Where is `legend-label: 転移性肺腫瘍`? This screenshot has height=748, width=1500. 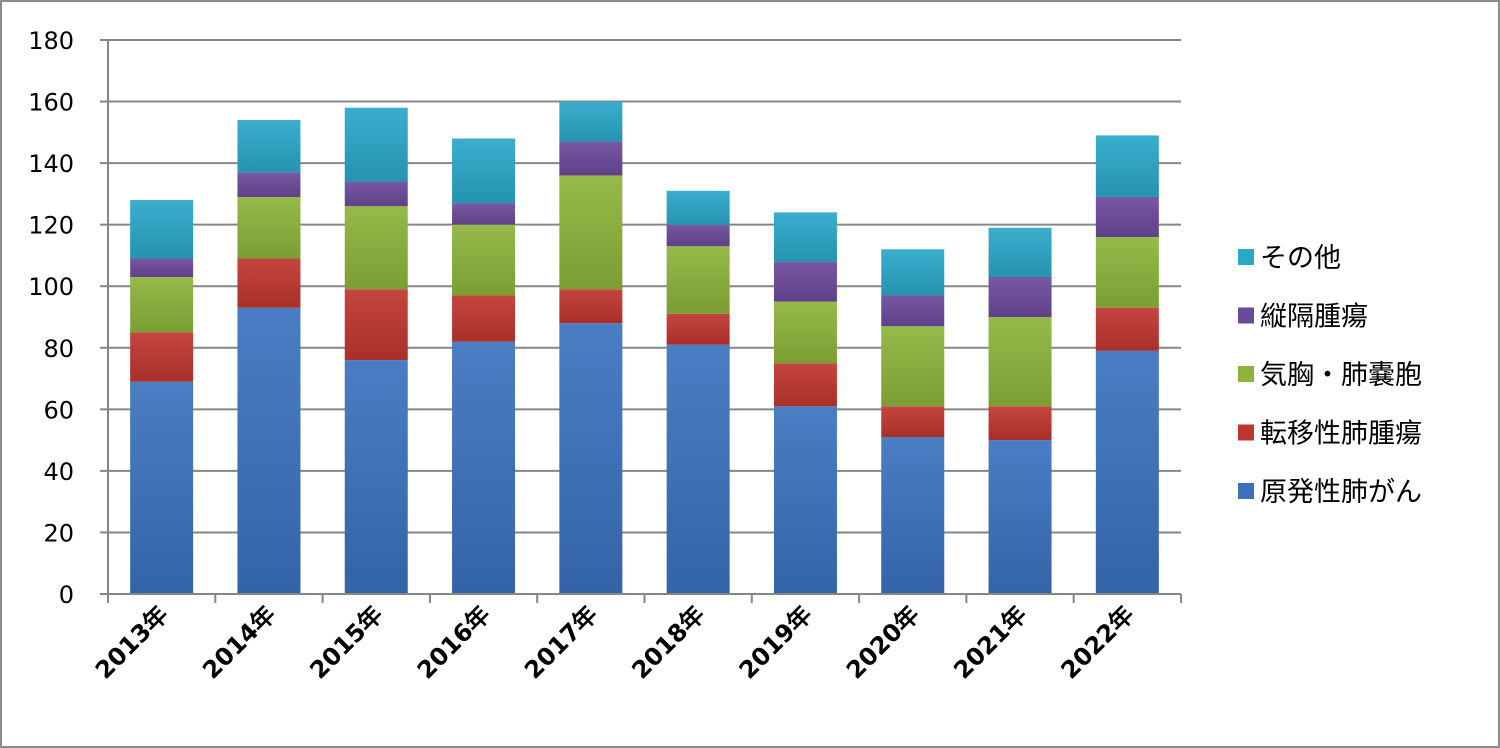 legend-label: 転移性肺腫瘍 is located at coordinates (1341, 434).